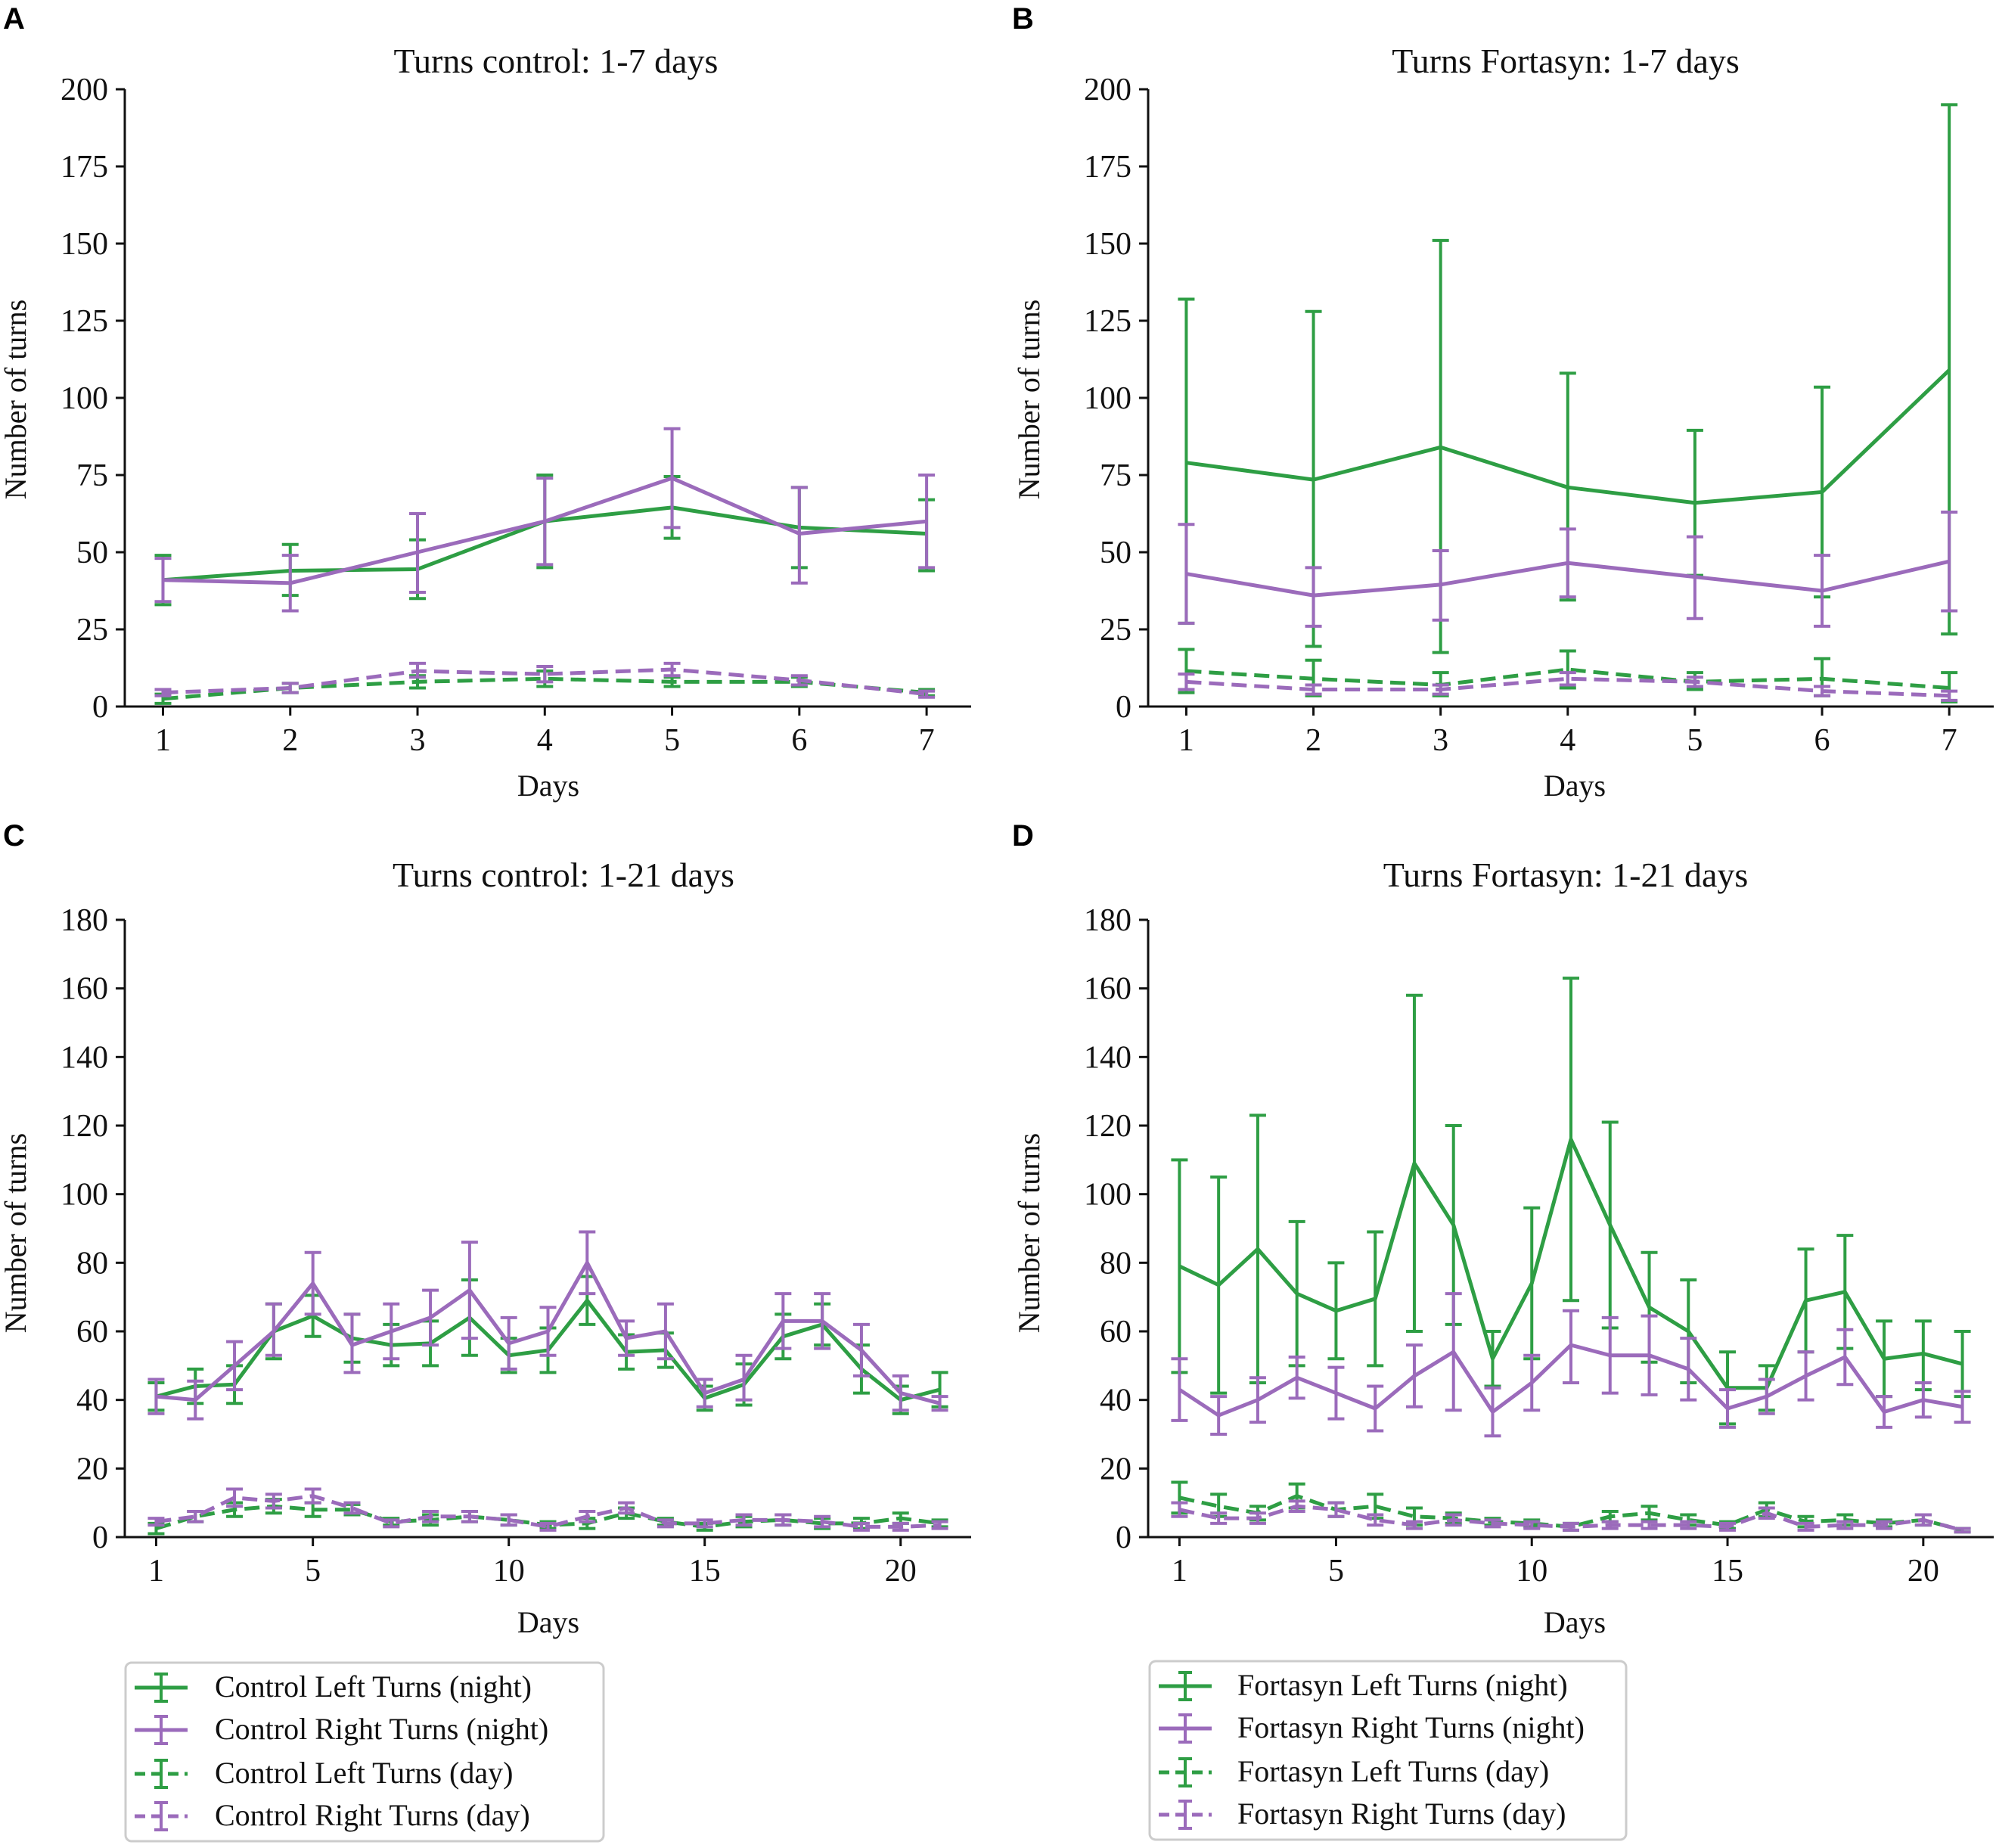  What do you see at coordinates (1393, 1771) in the screenshot?
I see `legend-entry-fortasyn-left-day: Fortasyn Left Turns (day)` at bounding box center [1393, 1771].